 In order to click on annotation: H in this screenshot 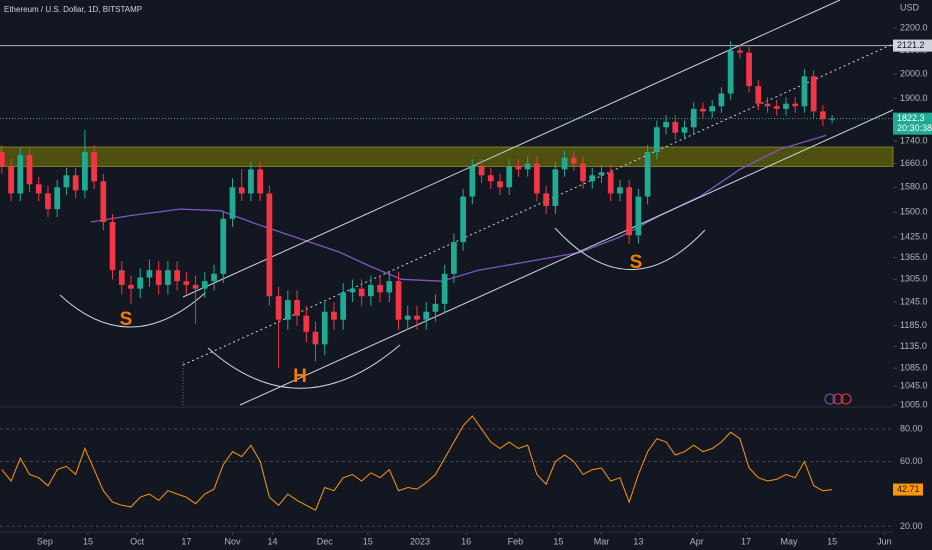, I will do `click(300, 376)`.